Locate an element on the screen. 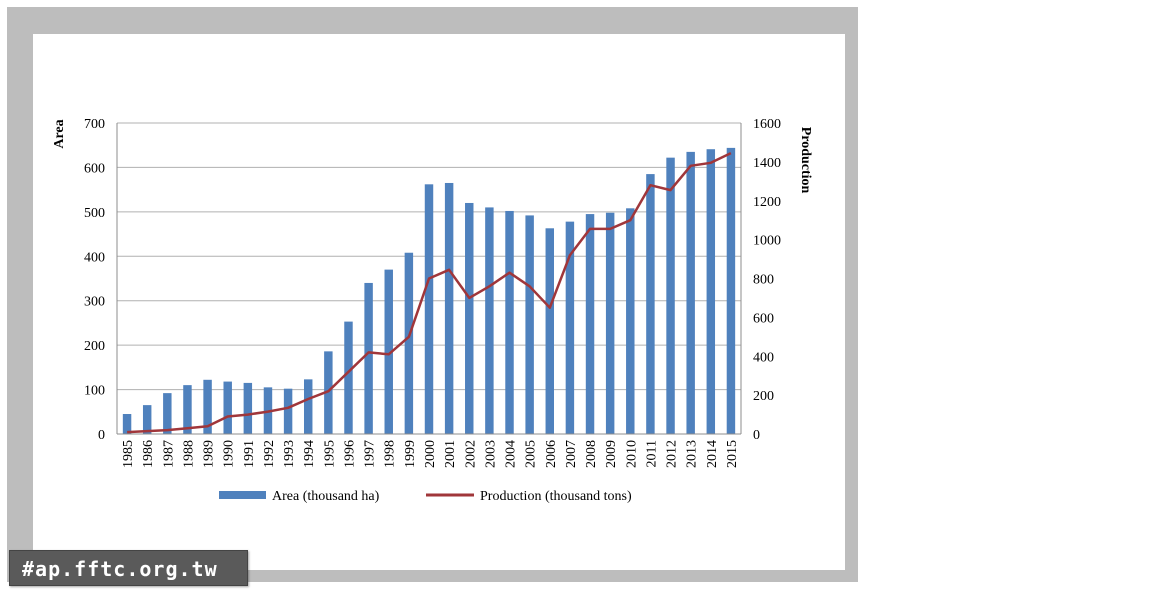  x-tick-label: 1994 is located at coordinates (309, 454).